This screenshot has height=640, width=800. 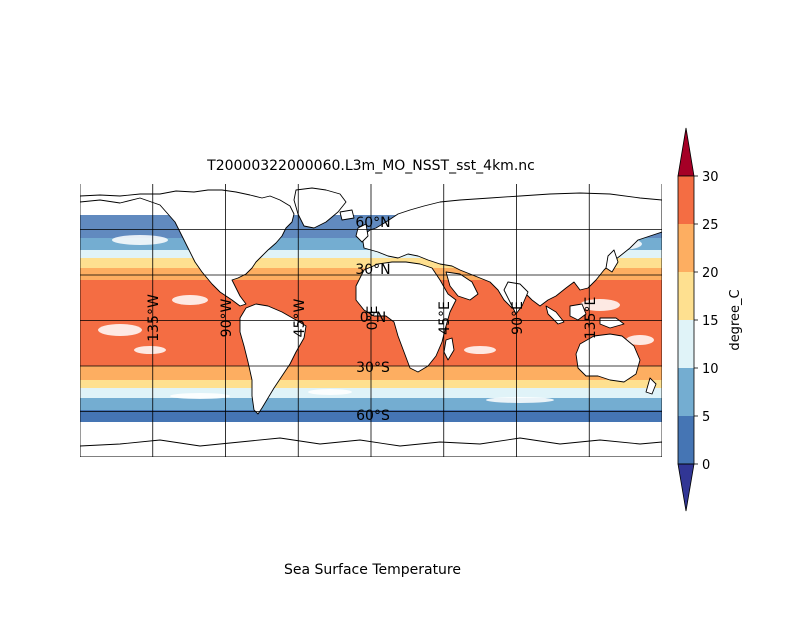 I want to click on latitude-labels: 60°N 30°N 0°N 30°S 60°S, so click(x=372, y=319).